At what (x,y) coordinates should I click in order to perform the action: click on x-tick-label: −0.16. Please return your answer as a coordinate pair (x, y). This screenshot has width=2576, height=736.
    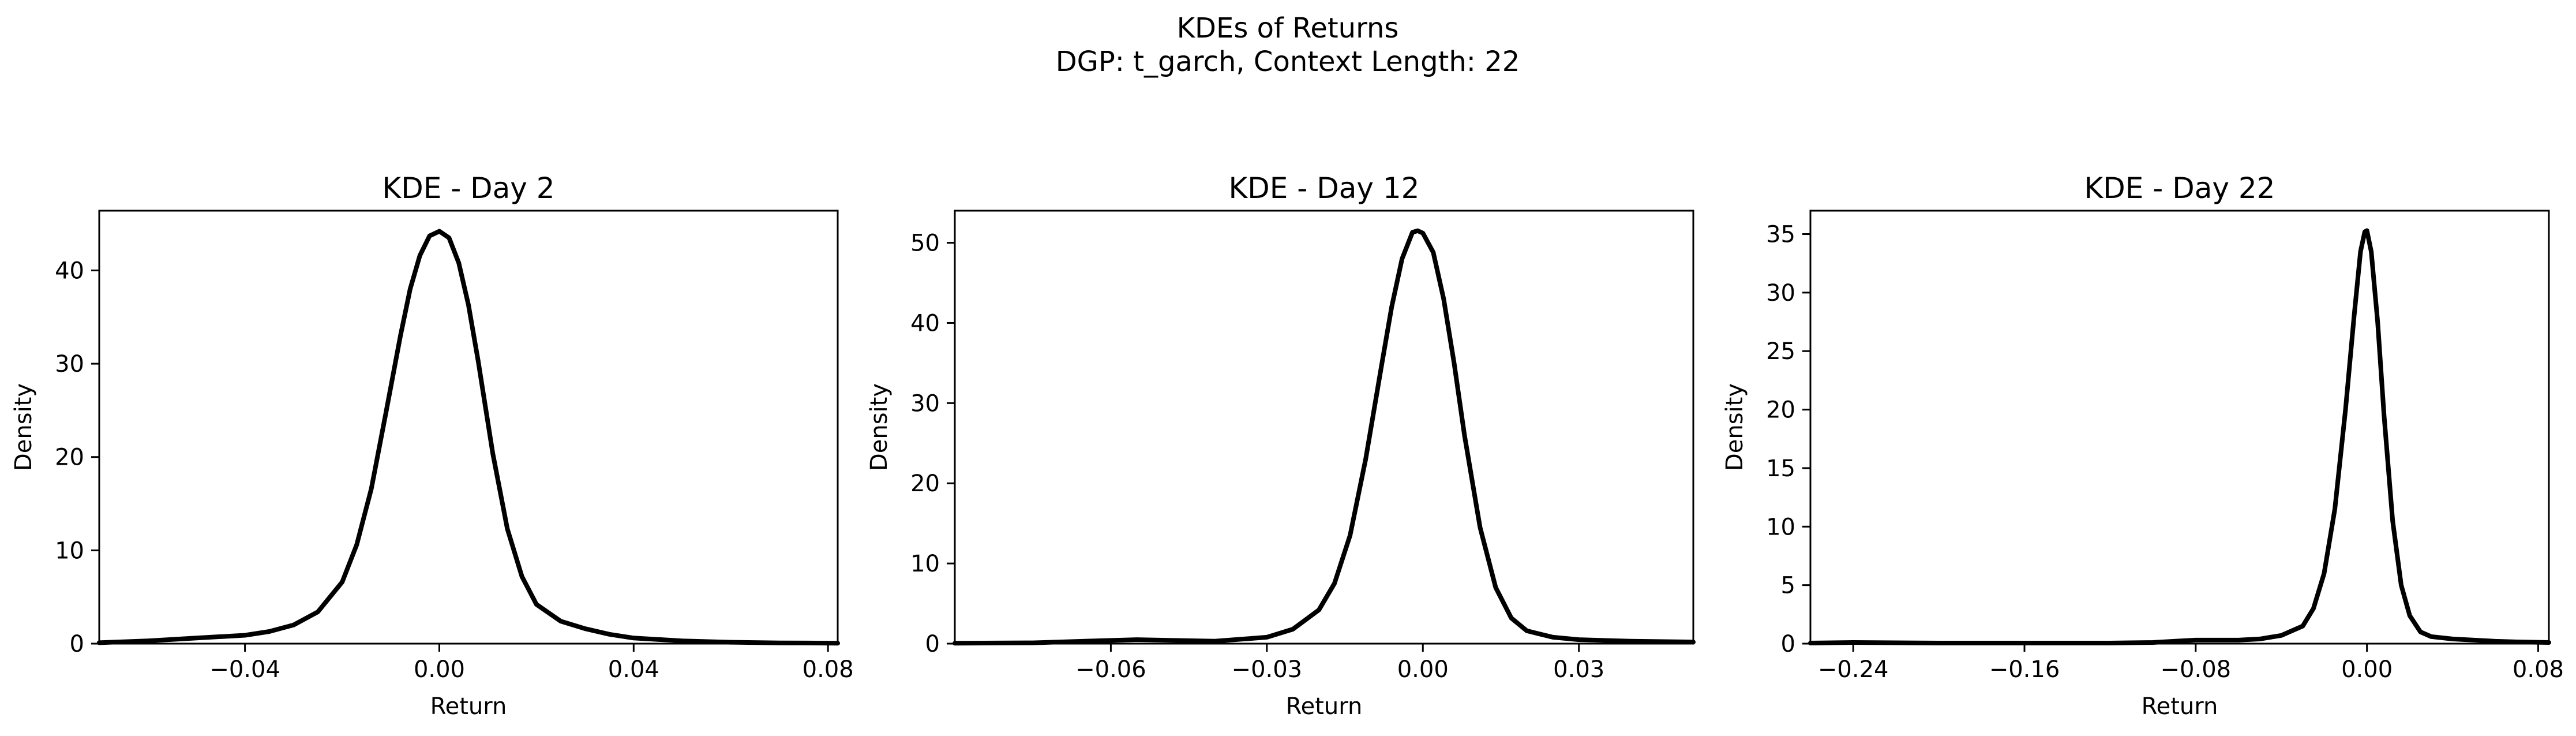
    Looking at the image, I should click on (2024, 669).